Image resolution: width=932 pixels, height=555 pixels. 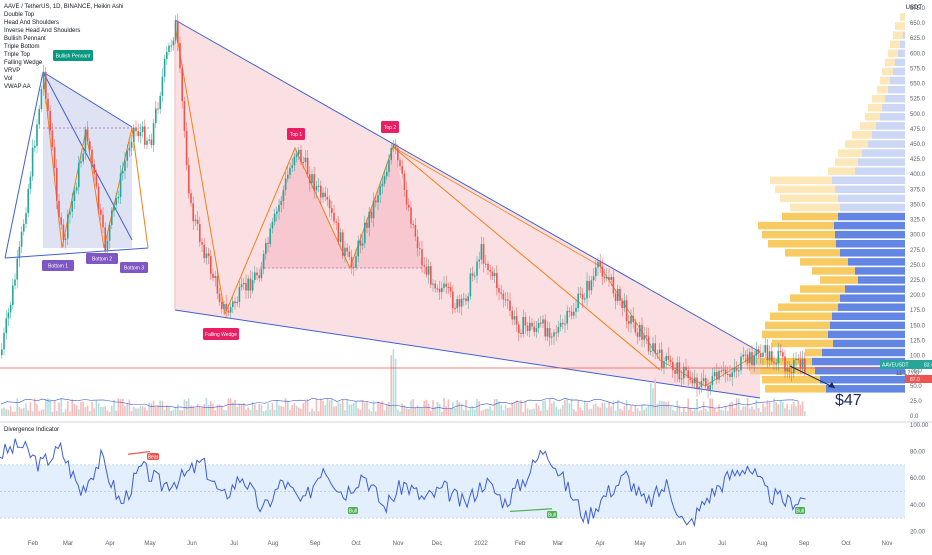 I want to click on price-tag2-value: 87.0, so click(x=915, y=380).